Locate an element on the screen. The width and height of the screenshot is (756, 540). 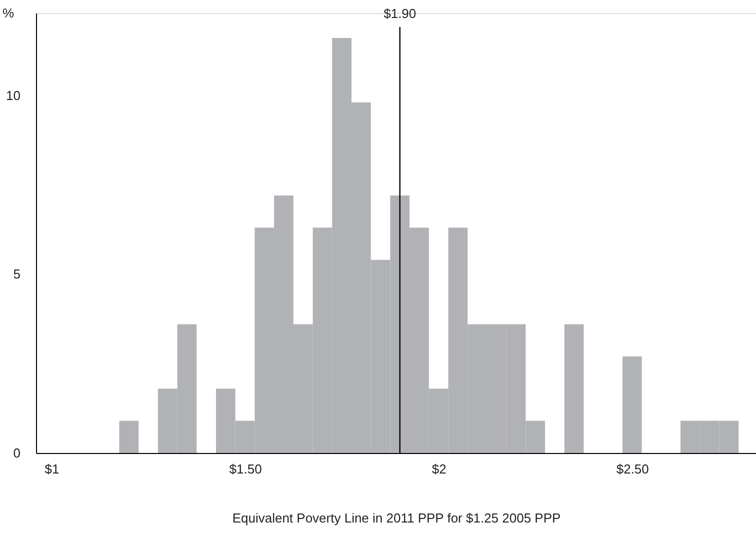
x-tick-label: $1 is located at coordinates (52, 469).